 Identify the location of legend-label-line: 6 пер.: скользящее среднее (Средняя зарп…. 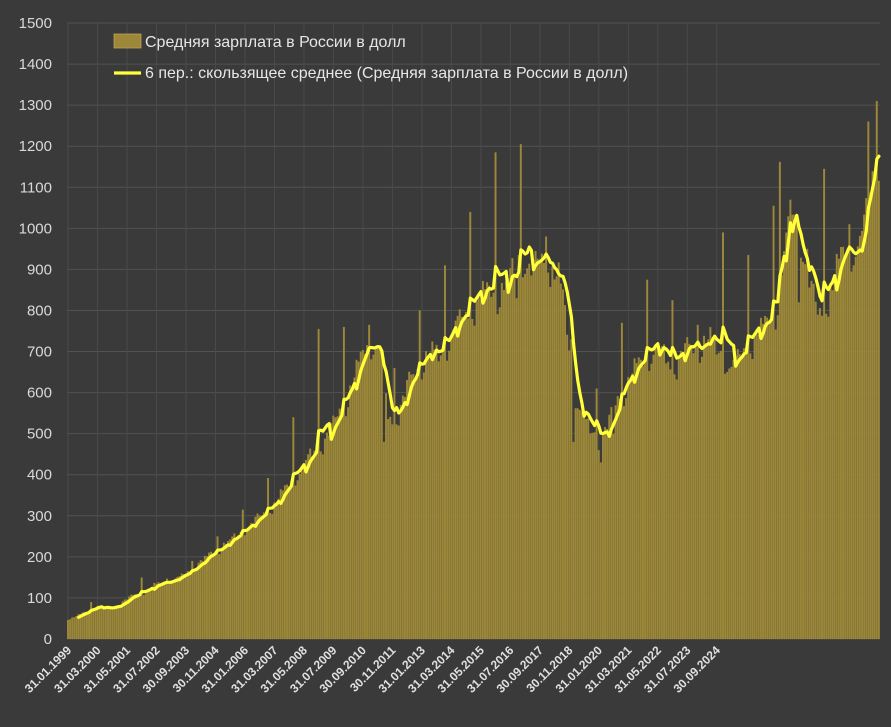
(386, 73).